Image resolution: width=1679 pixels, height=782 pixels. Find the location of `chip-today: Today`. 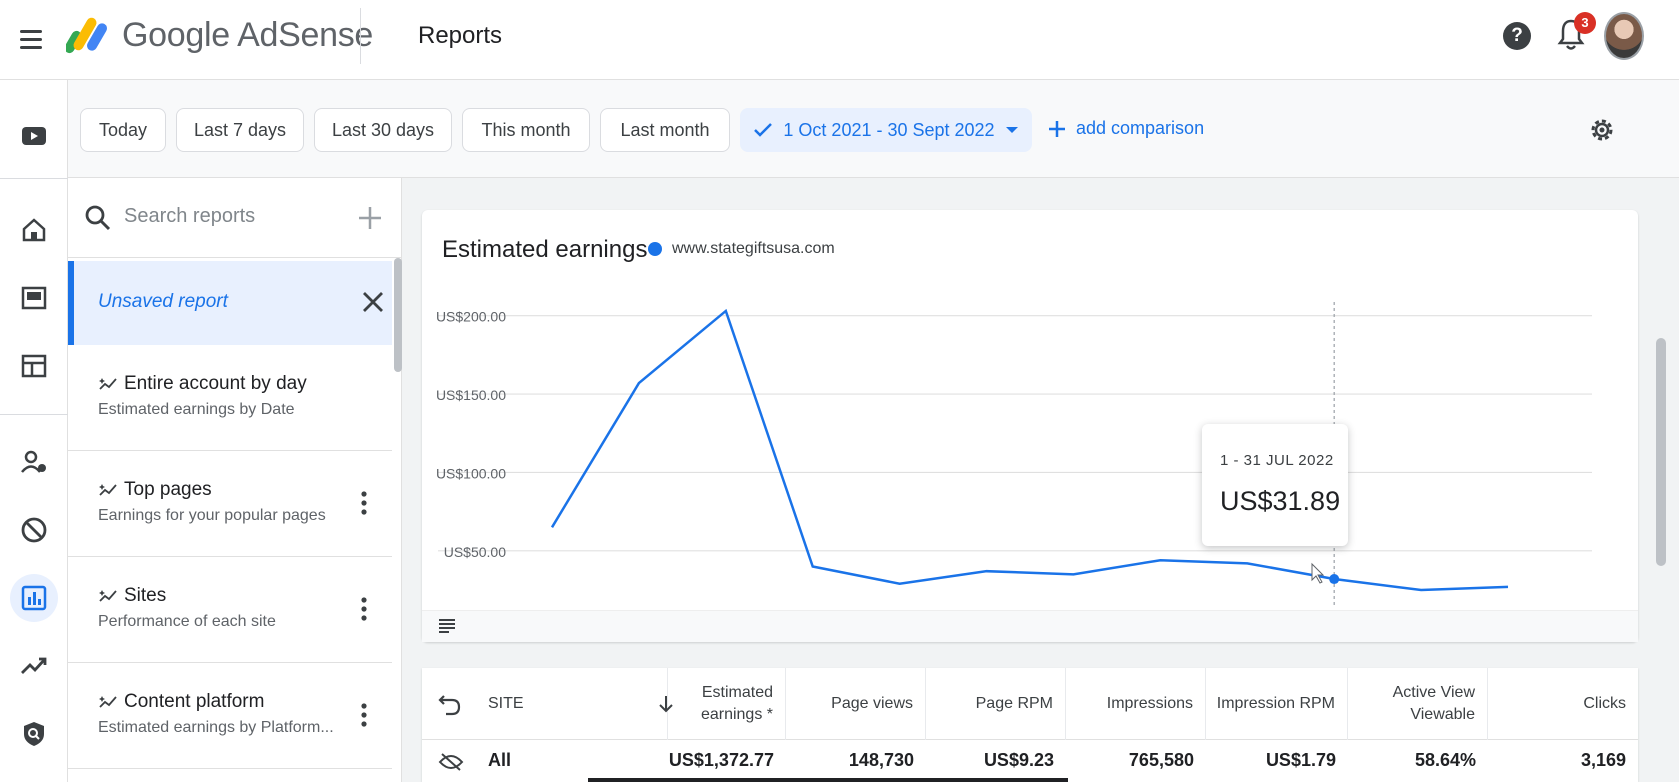

chip-today: Today is located at coordinates (123, 130).